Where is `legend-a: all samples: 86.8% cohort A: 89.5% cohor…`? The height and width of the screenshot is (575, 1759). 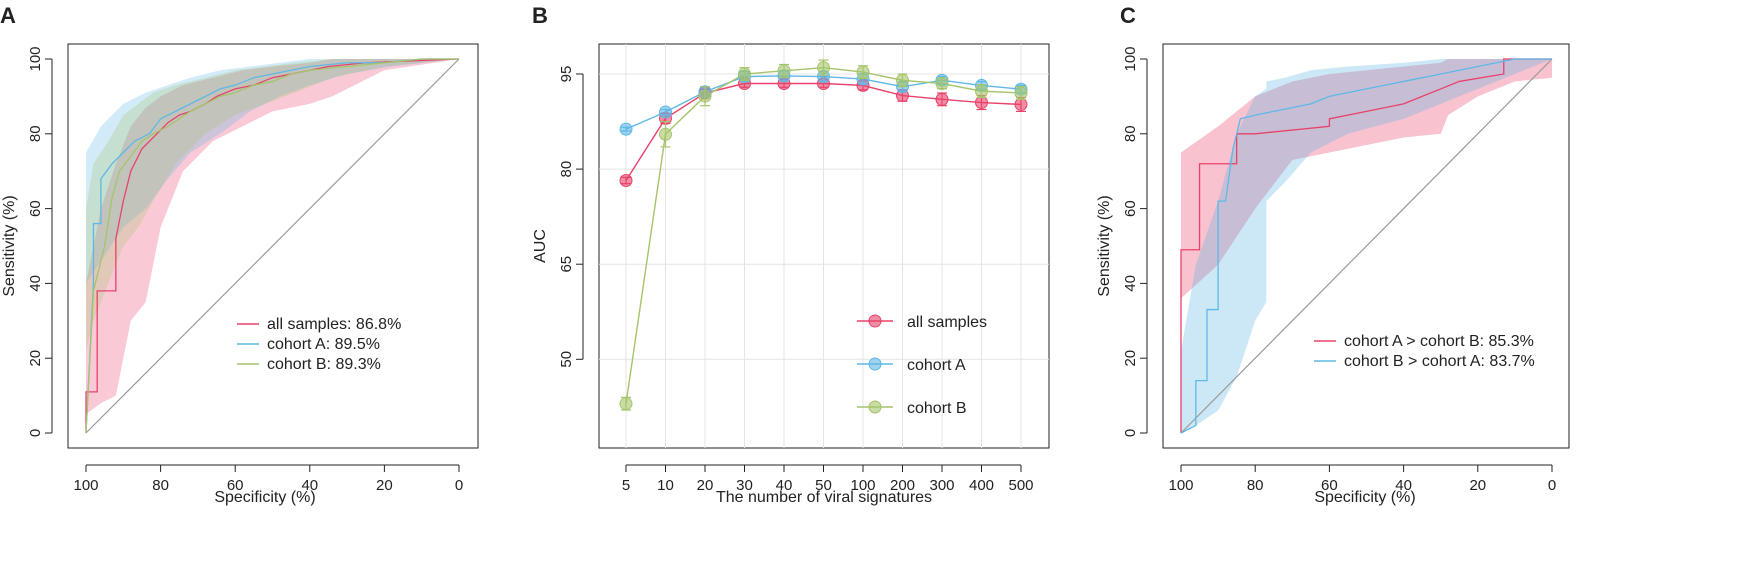 legend-a: all samples: 86.8% cohort A: 89.5% cohor… is located at coordinates (319, 344).